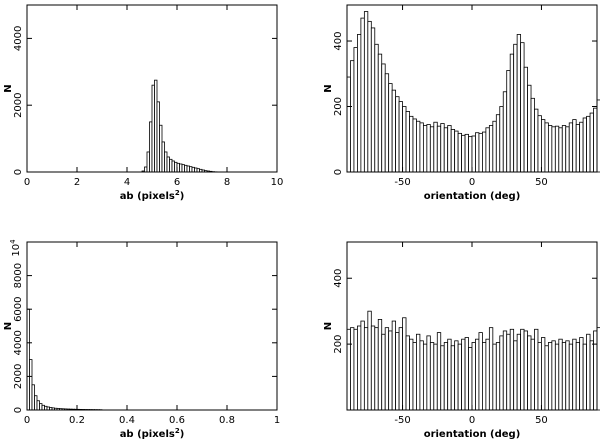 This screenshot has height=442, width=600. Describe the element at coordinates (77, 420) in the screenshot. I see `x-tick-label: 0.2` at that location.